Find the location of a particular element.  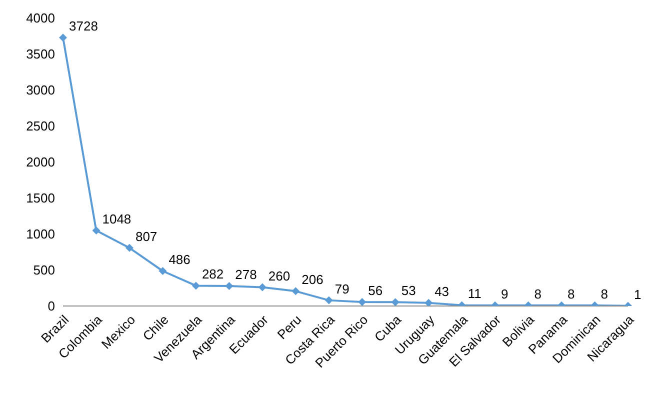

y-tick-label: 1500 is located at coordinates (40, 198).